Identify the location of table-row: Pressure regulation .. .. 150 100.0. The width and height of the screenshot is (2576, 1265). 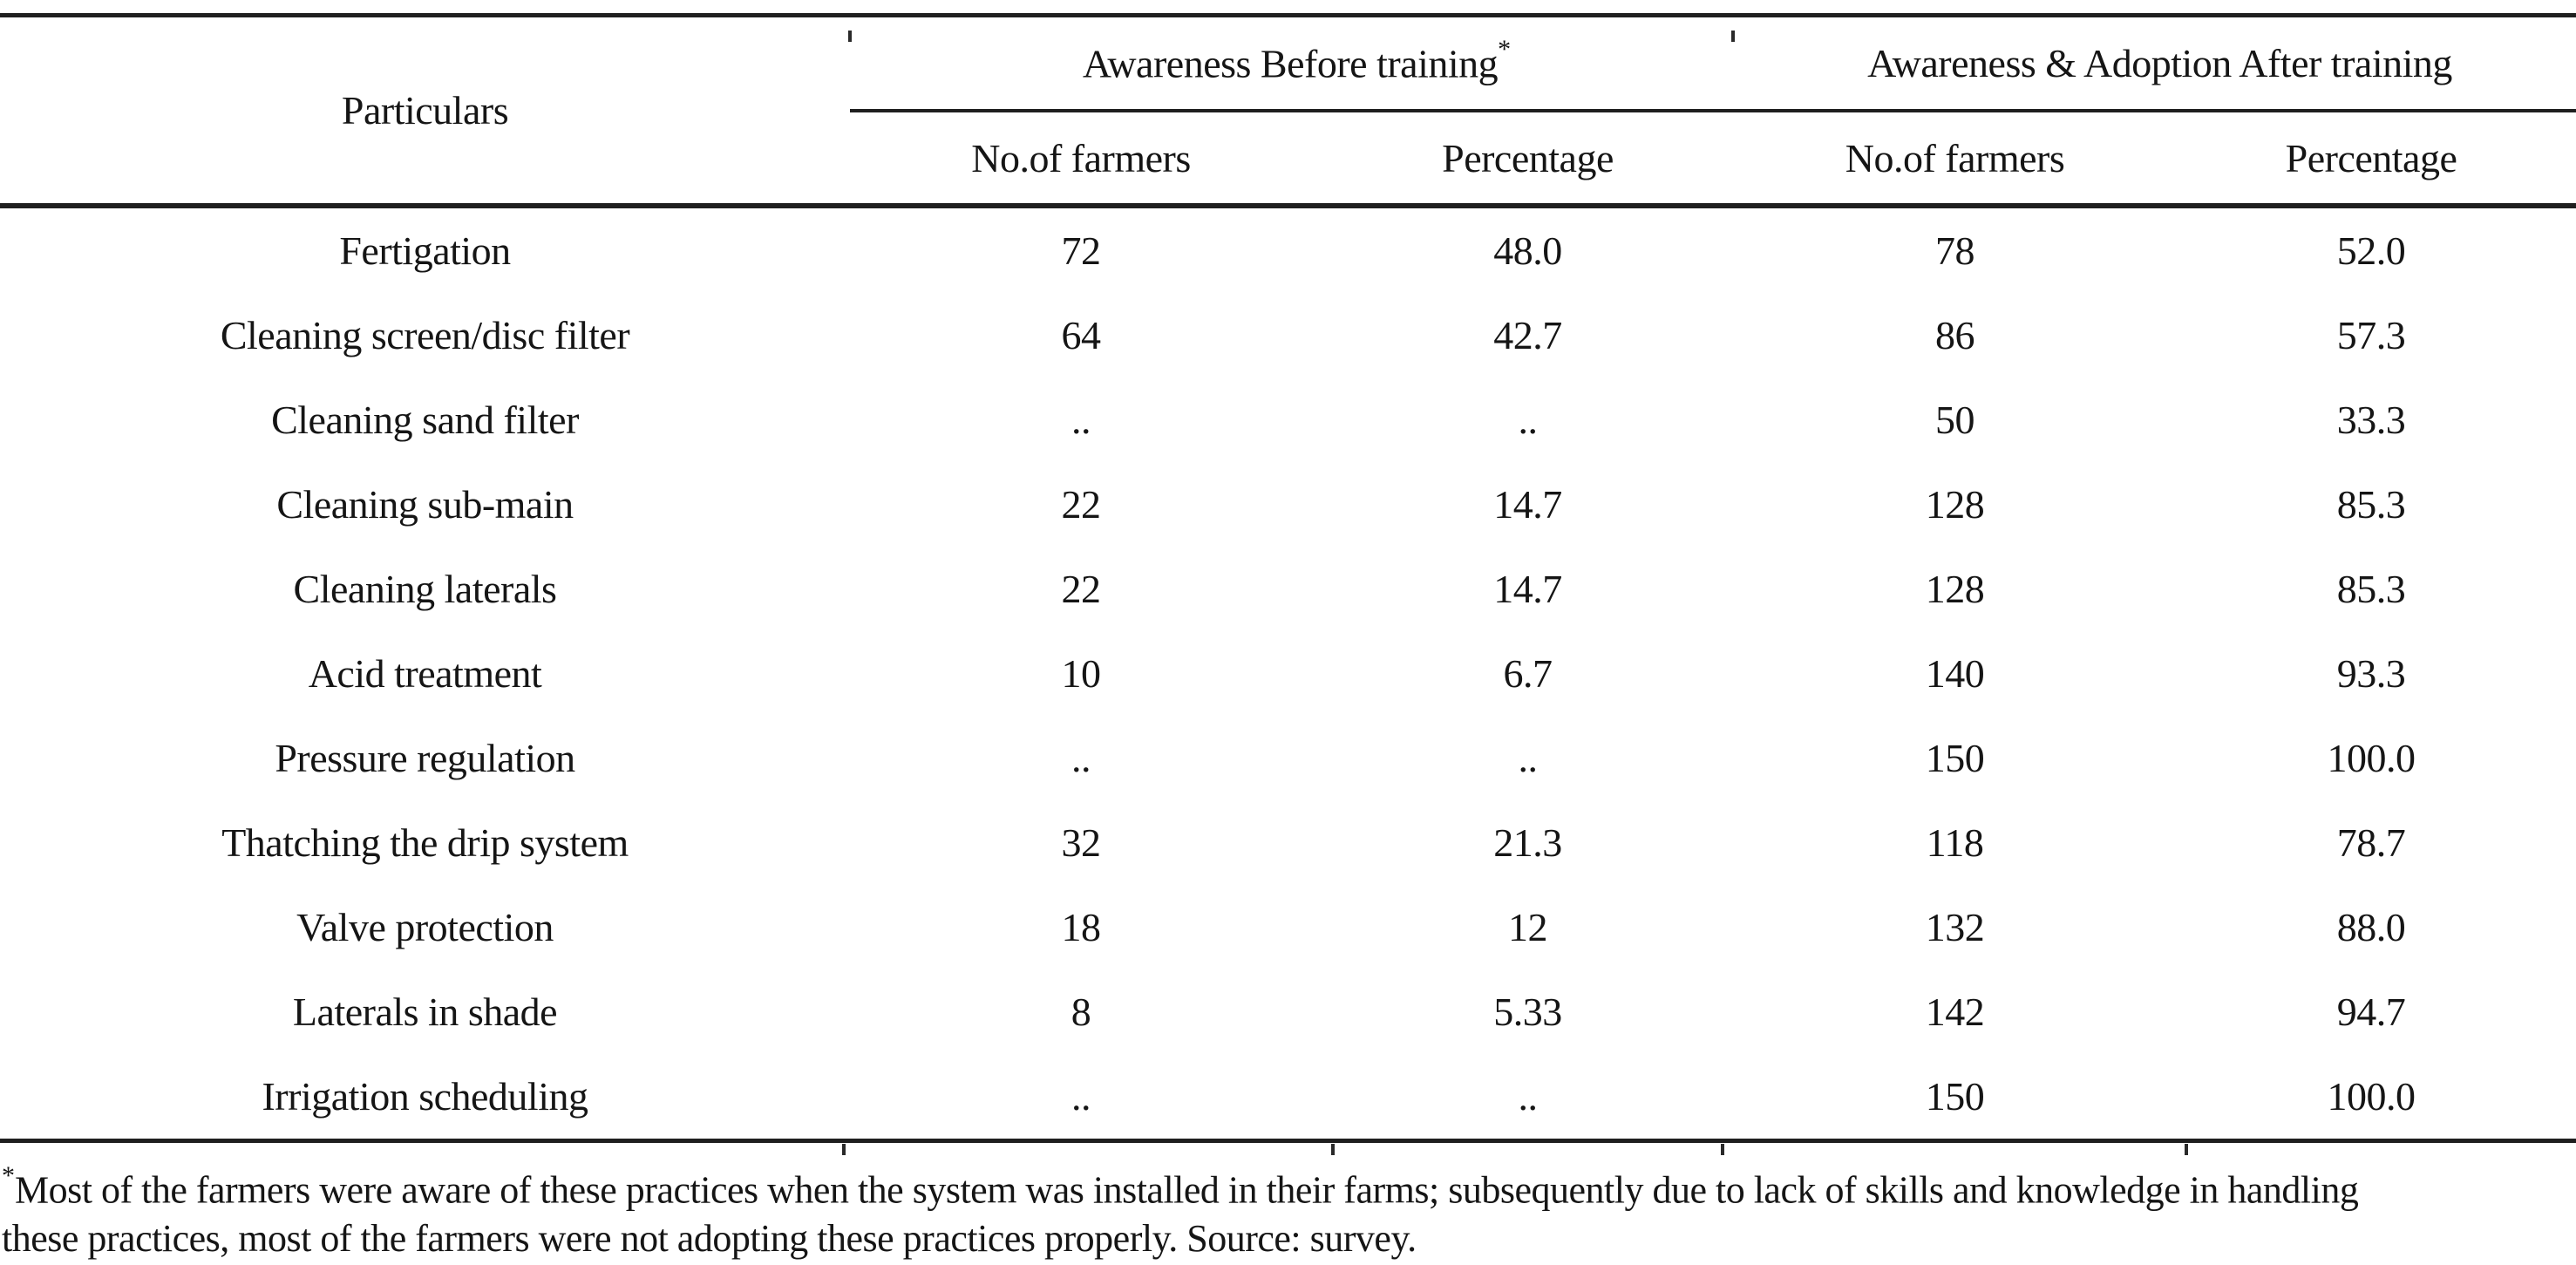
(1288, 758).